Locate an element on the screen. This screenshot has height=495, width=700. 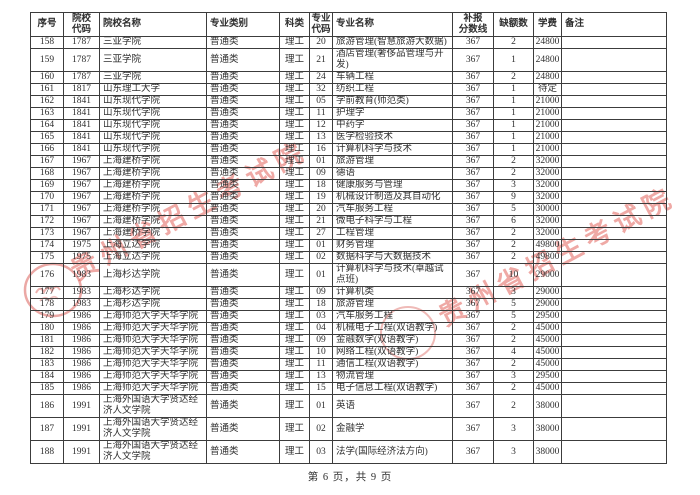
cell-school-code: 1983 is located at coordinates (81, 275).